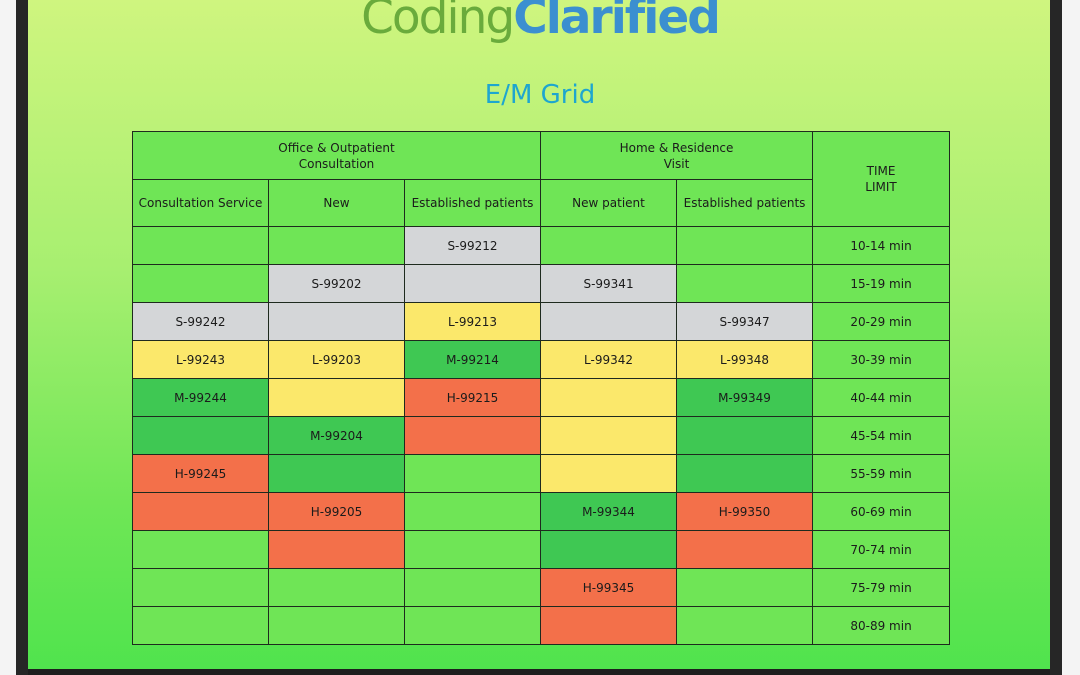 The height and width of the screenshot is (675, 1080). I want to click on group-header-office: Office & Outpatient Consultation, so click(336, 155).